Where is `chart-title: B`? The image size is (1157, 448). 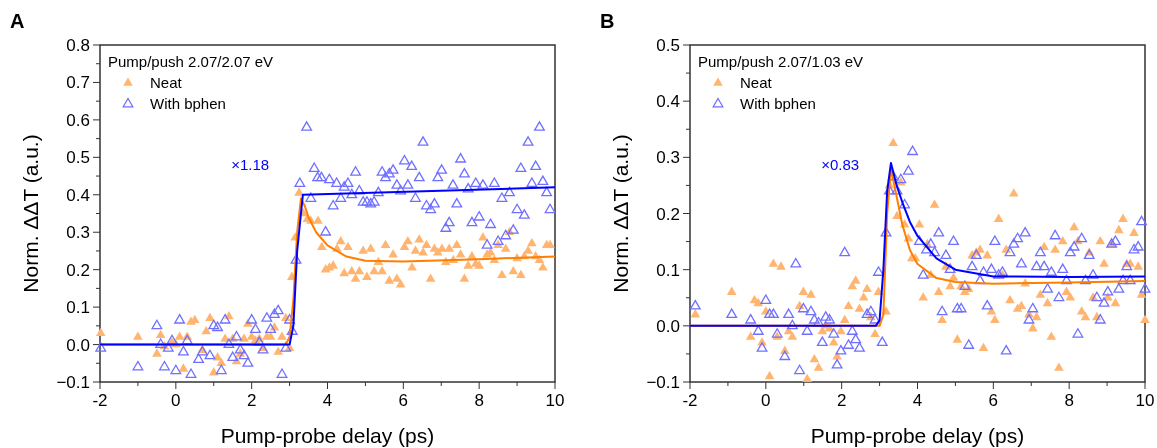
chart-title: B is located at coordinates (607, 21).